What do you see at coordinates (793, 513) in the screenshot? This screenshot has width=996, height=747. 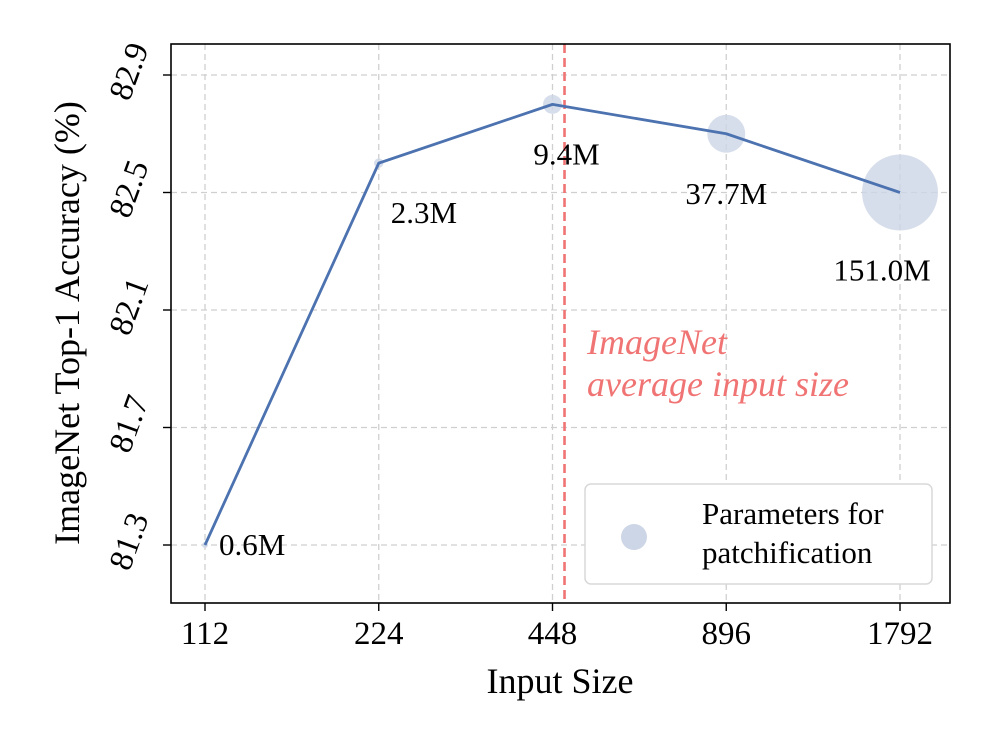 I see `legend-label-line-1: Parameters for` at bounding box center [793, 513].